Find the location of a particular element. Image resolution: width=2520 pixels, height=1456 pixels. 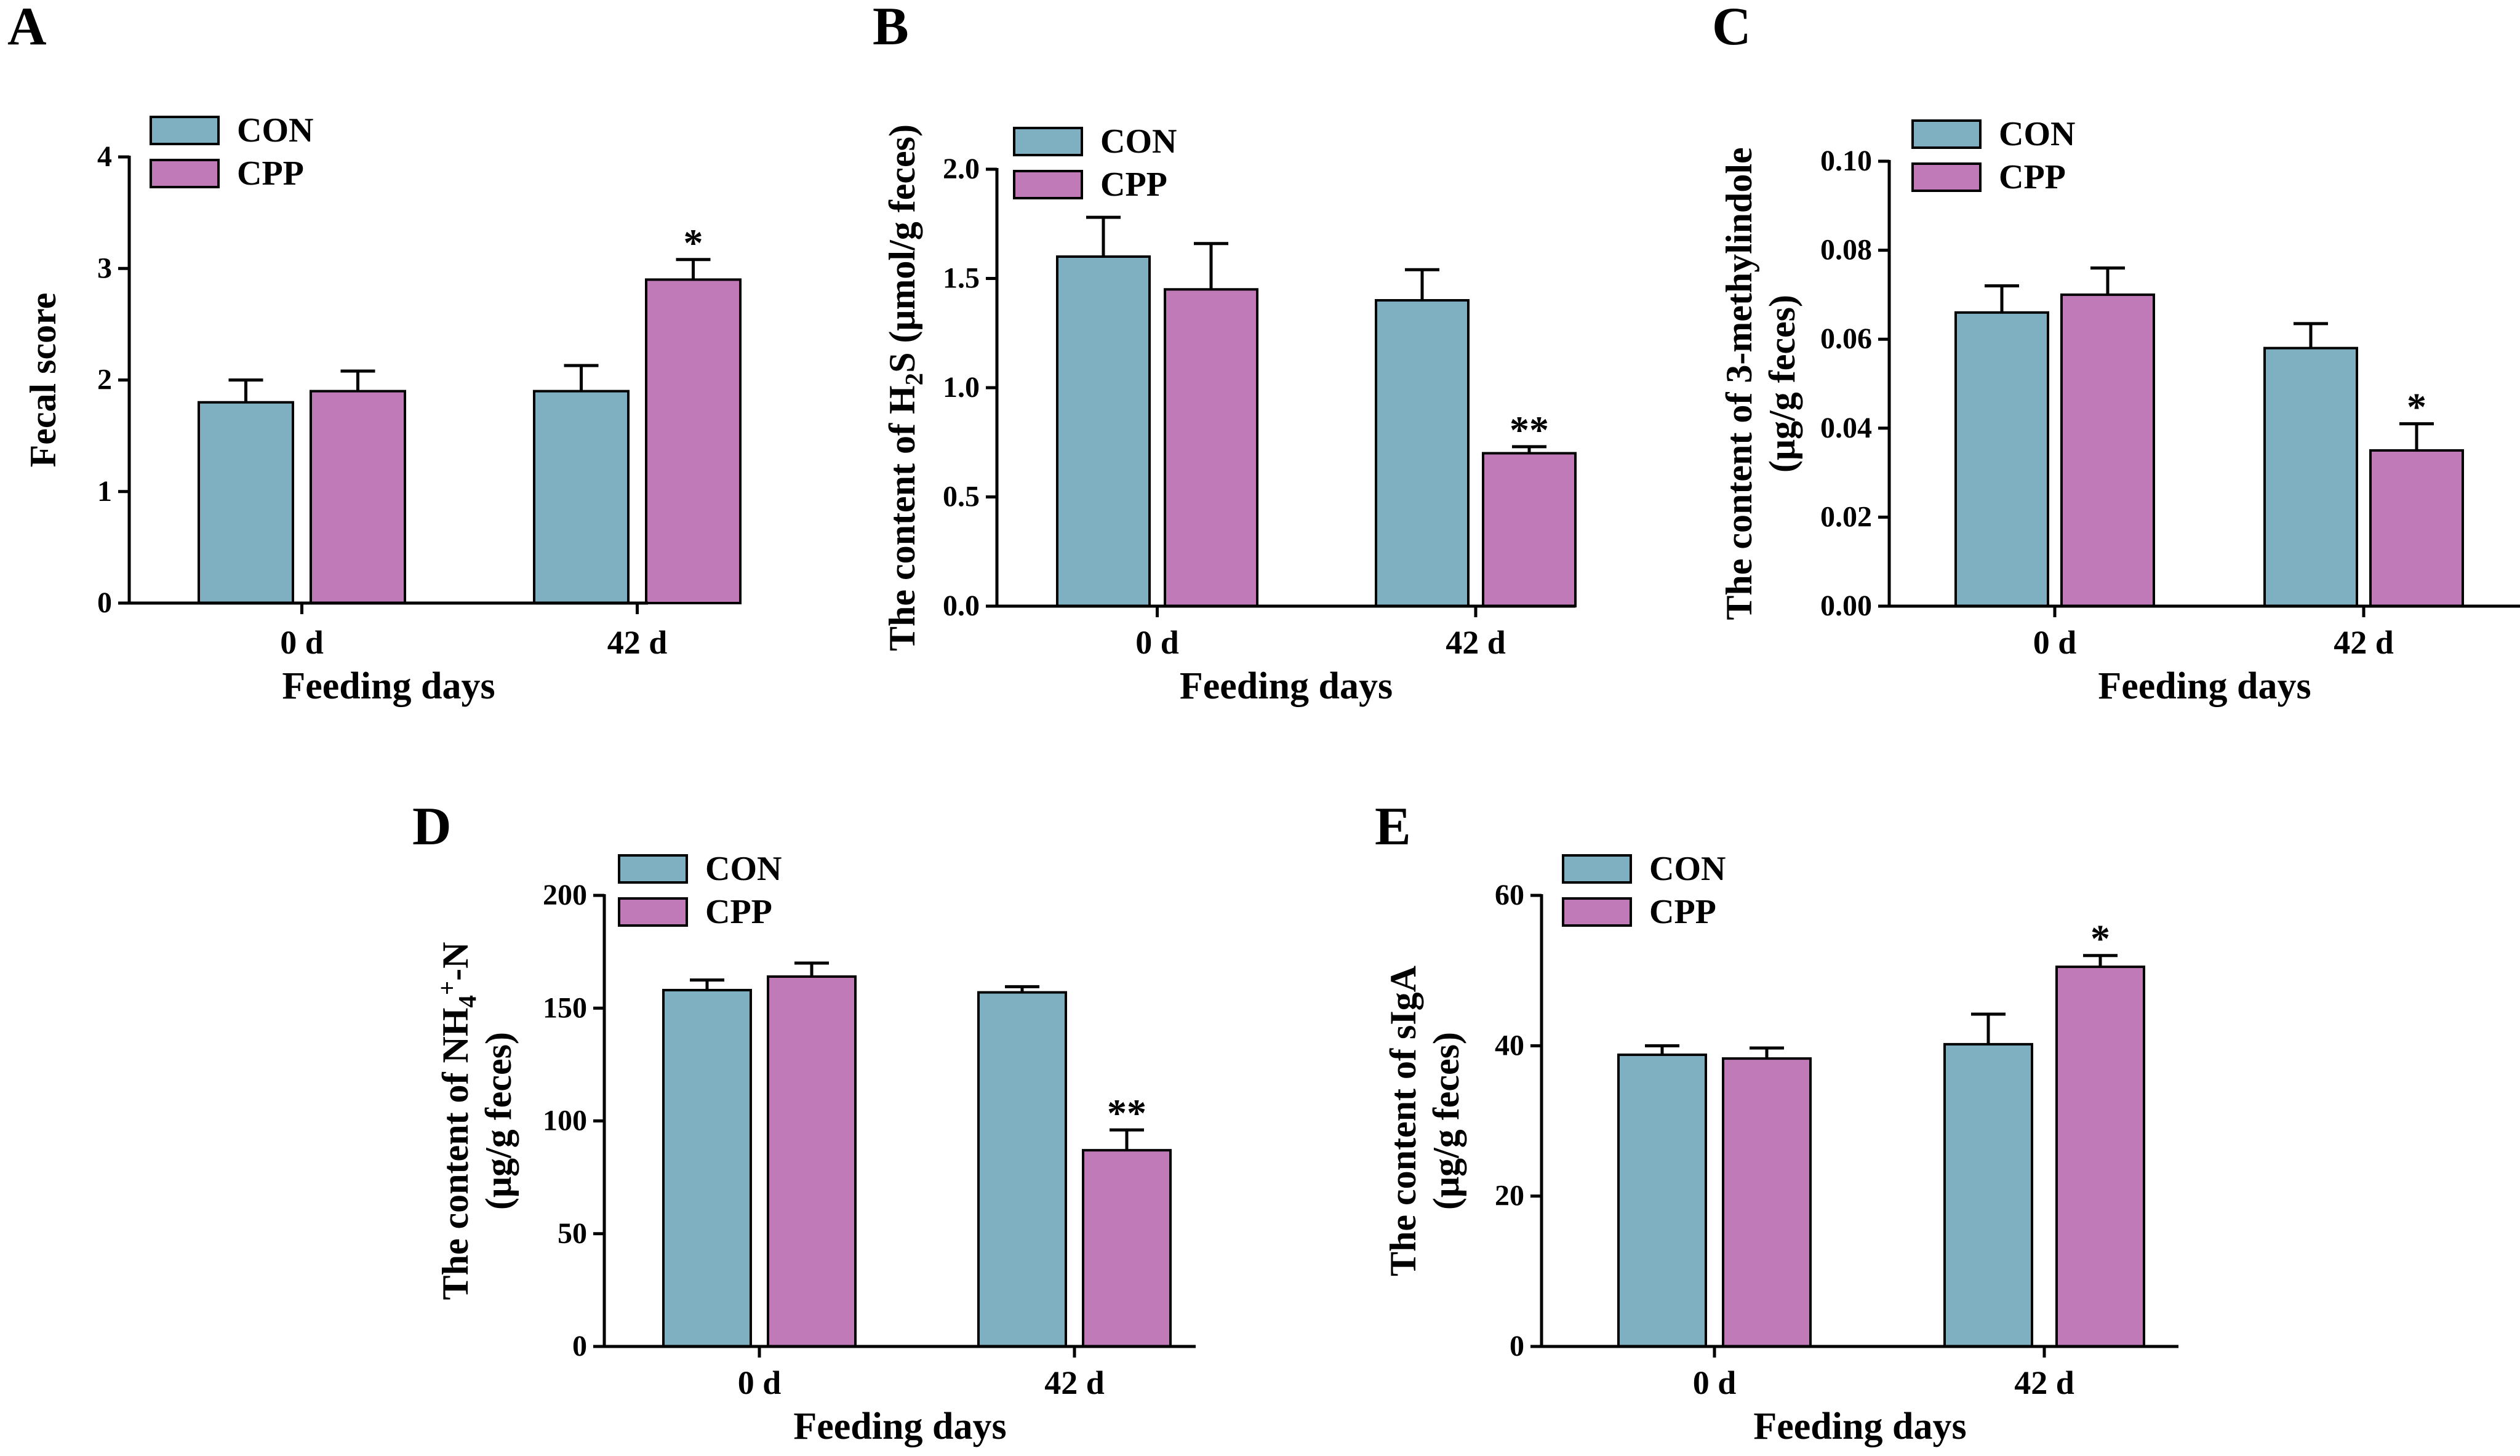

y-tick-label: 0.10 is located at coordinates (1846, 161).